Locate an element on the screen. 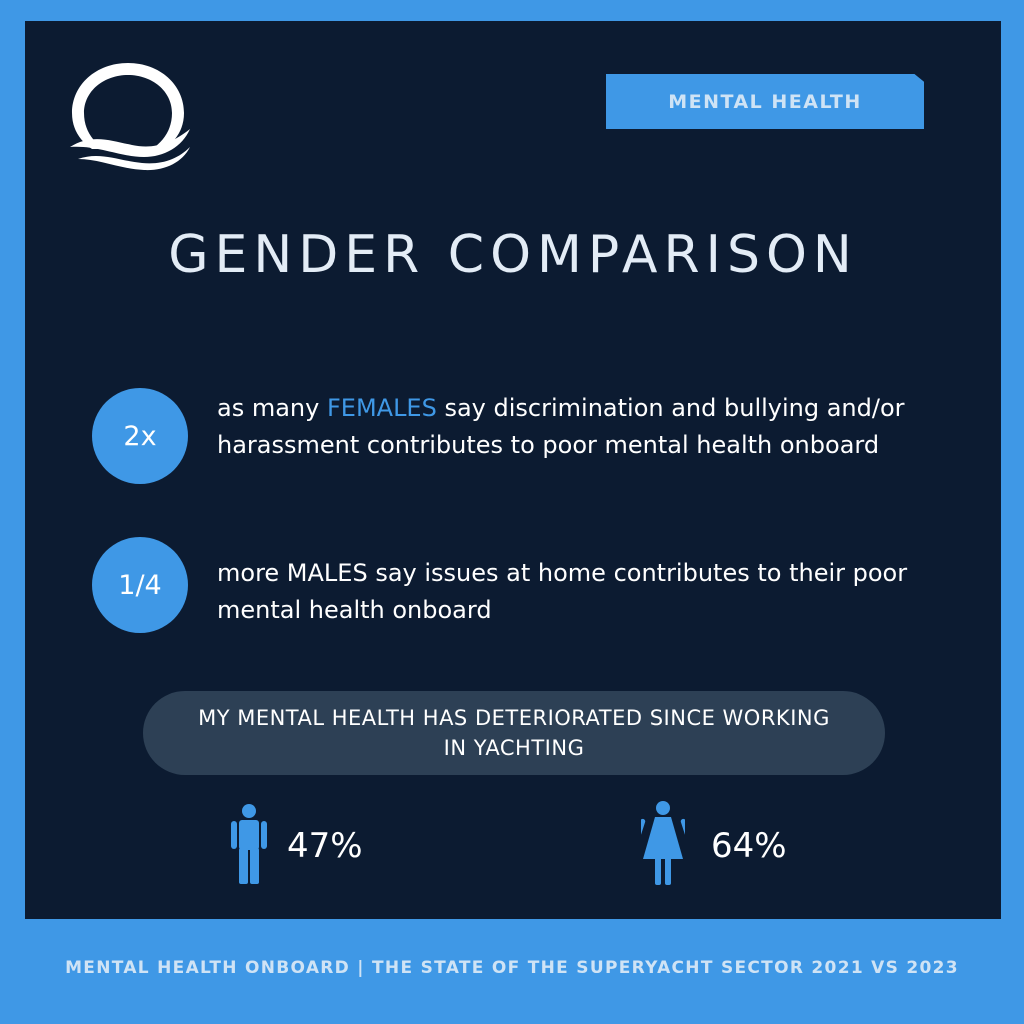 This screenshot has width=1024, height=1024. male-person-icon is located at coordinates (249, 844).